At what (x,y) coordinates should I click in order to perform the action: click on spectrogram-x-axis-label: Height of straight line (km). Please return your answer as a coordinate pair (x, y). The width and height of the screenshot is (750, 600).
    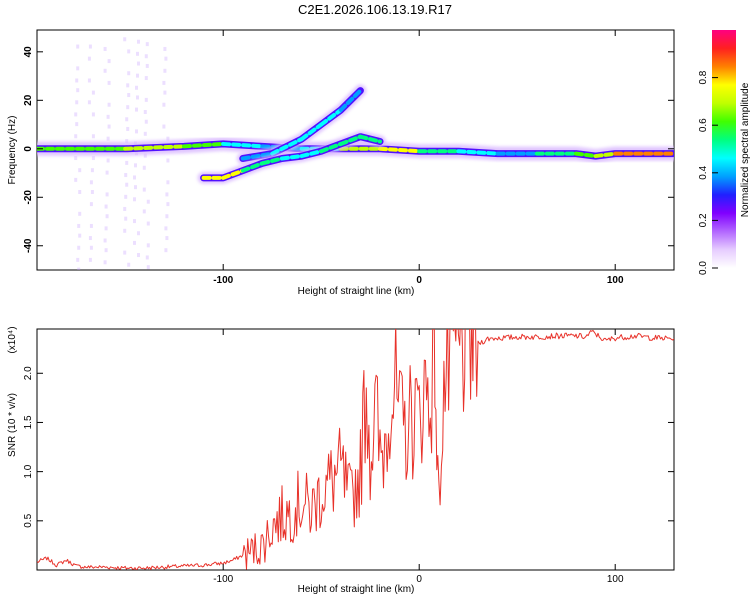
    Looking at the image, I should click on (356, 291).